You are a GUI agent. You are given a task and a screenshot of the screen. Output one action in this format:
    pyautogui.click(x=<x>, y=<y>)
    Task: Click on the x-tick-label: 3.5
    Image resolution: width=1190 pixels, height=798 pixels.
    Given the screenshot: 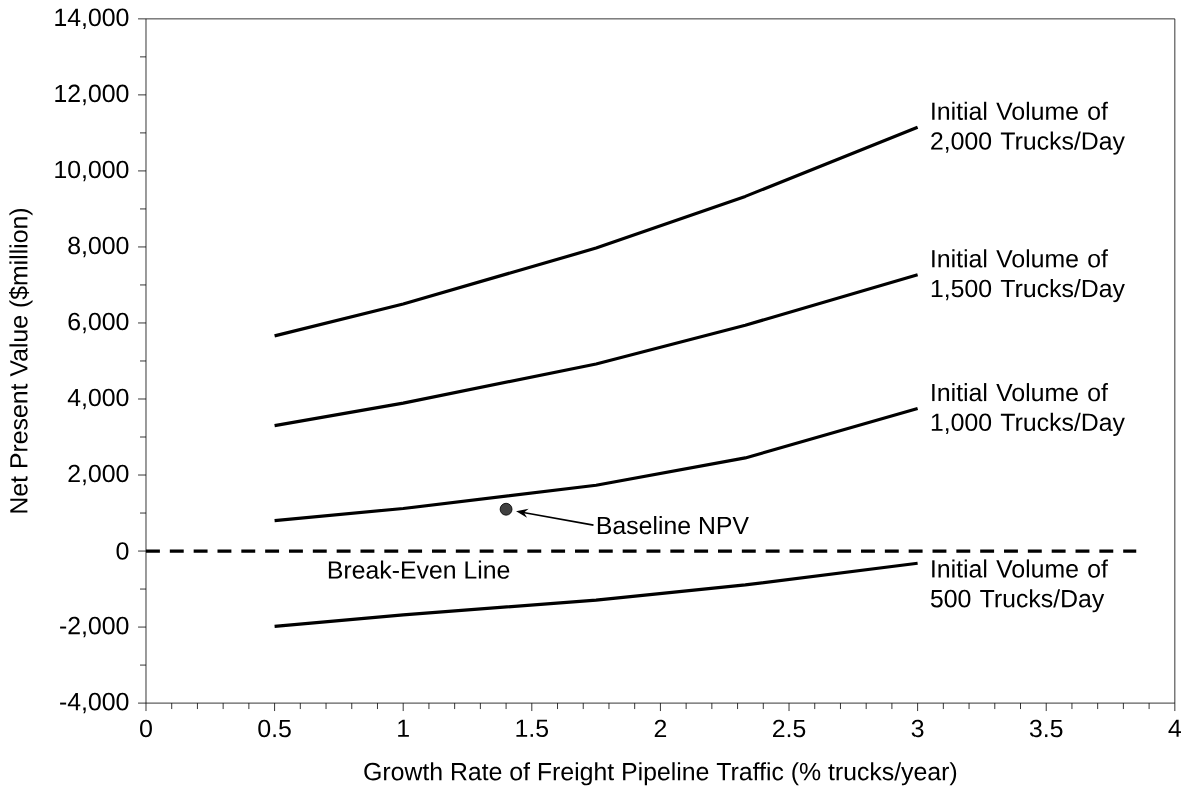 What is the action you would take?
    pyautogui.click(x=1046, y=728)
    